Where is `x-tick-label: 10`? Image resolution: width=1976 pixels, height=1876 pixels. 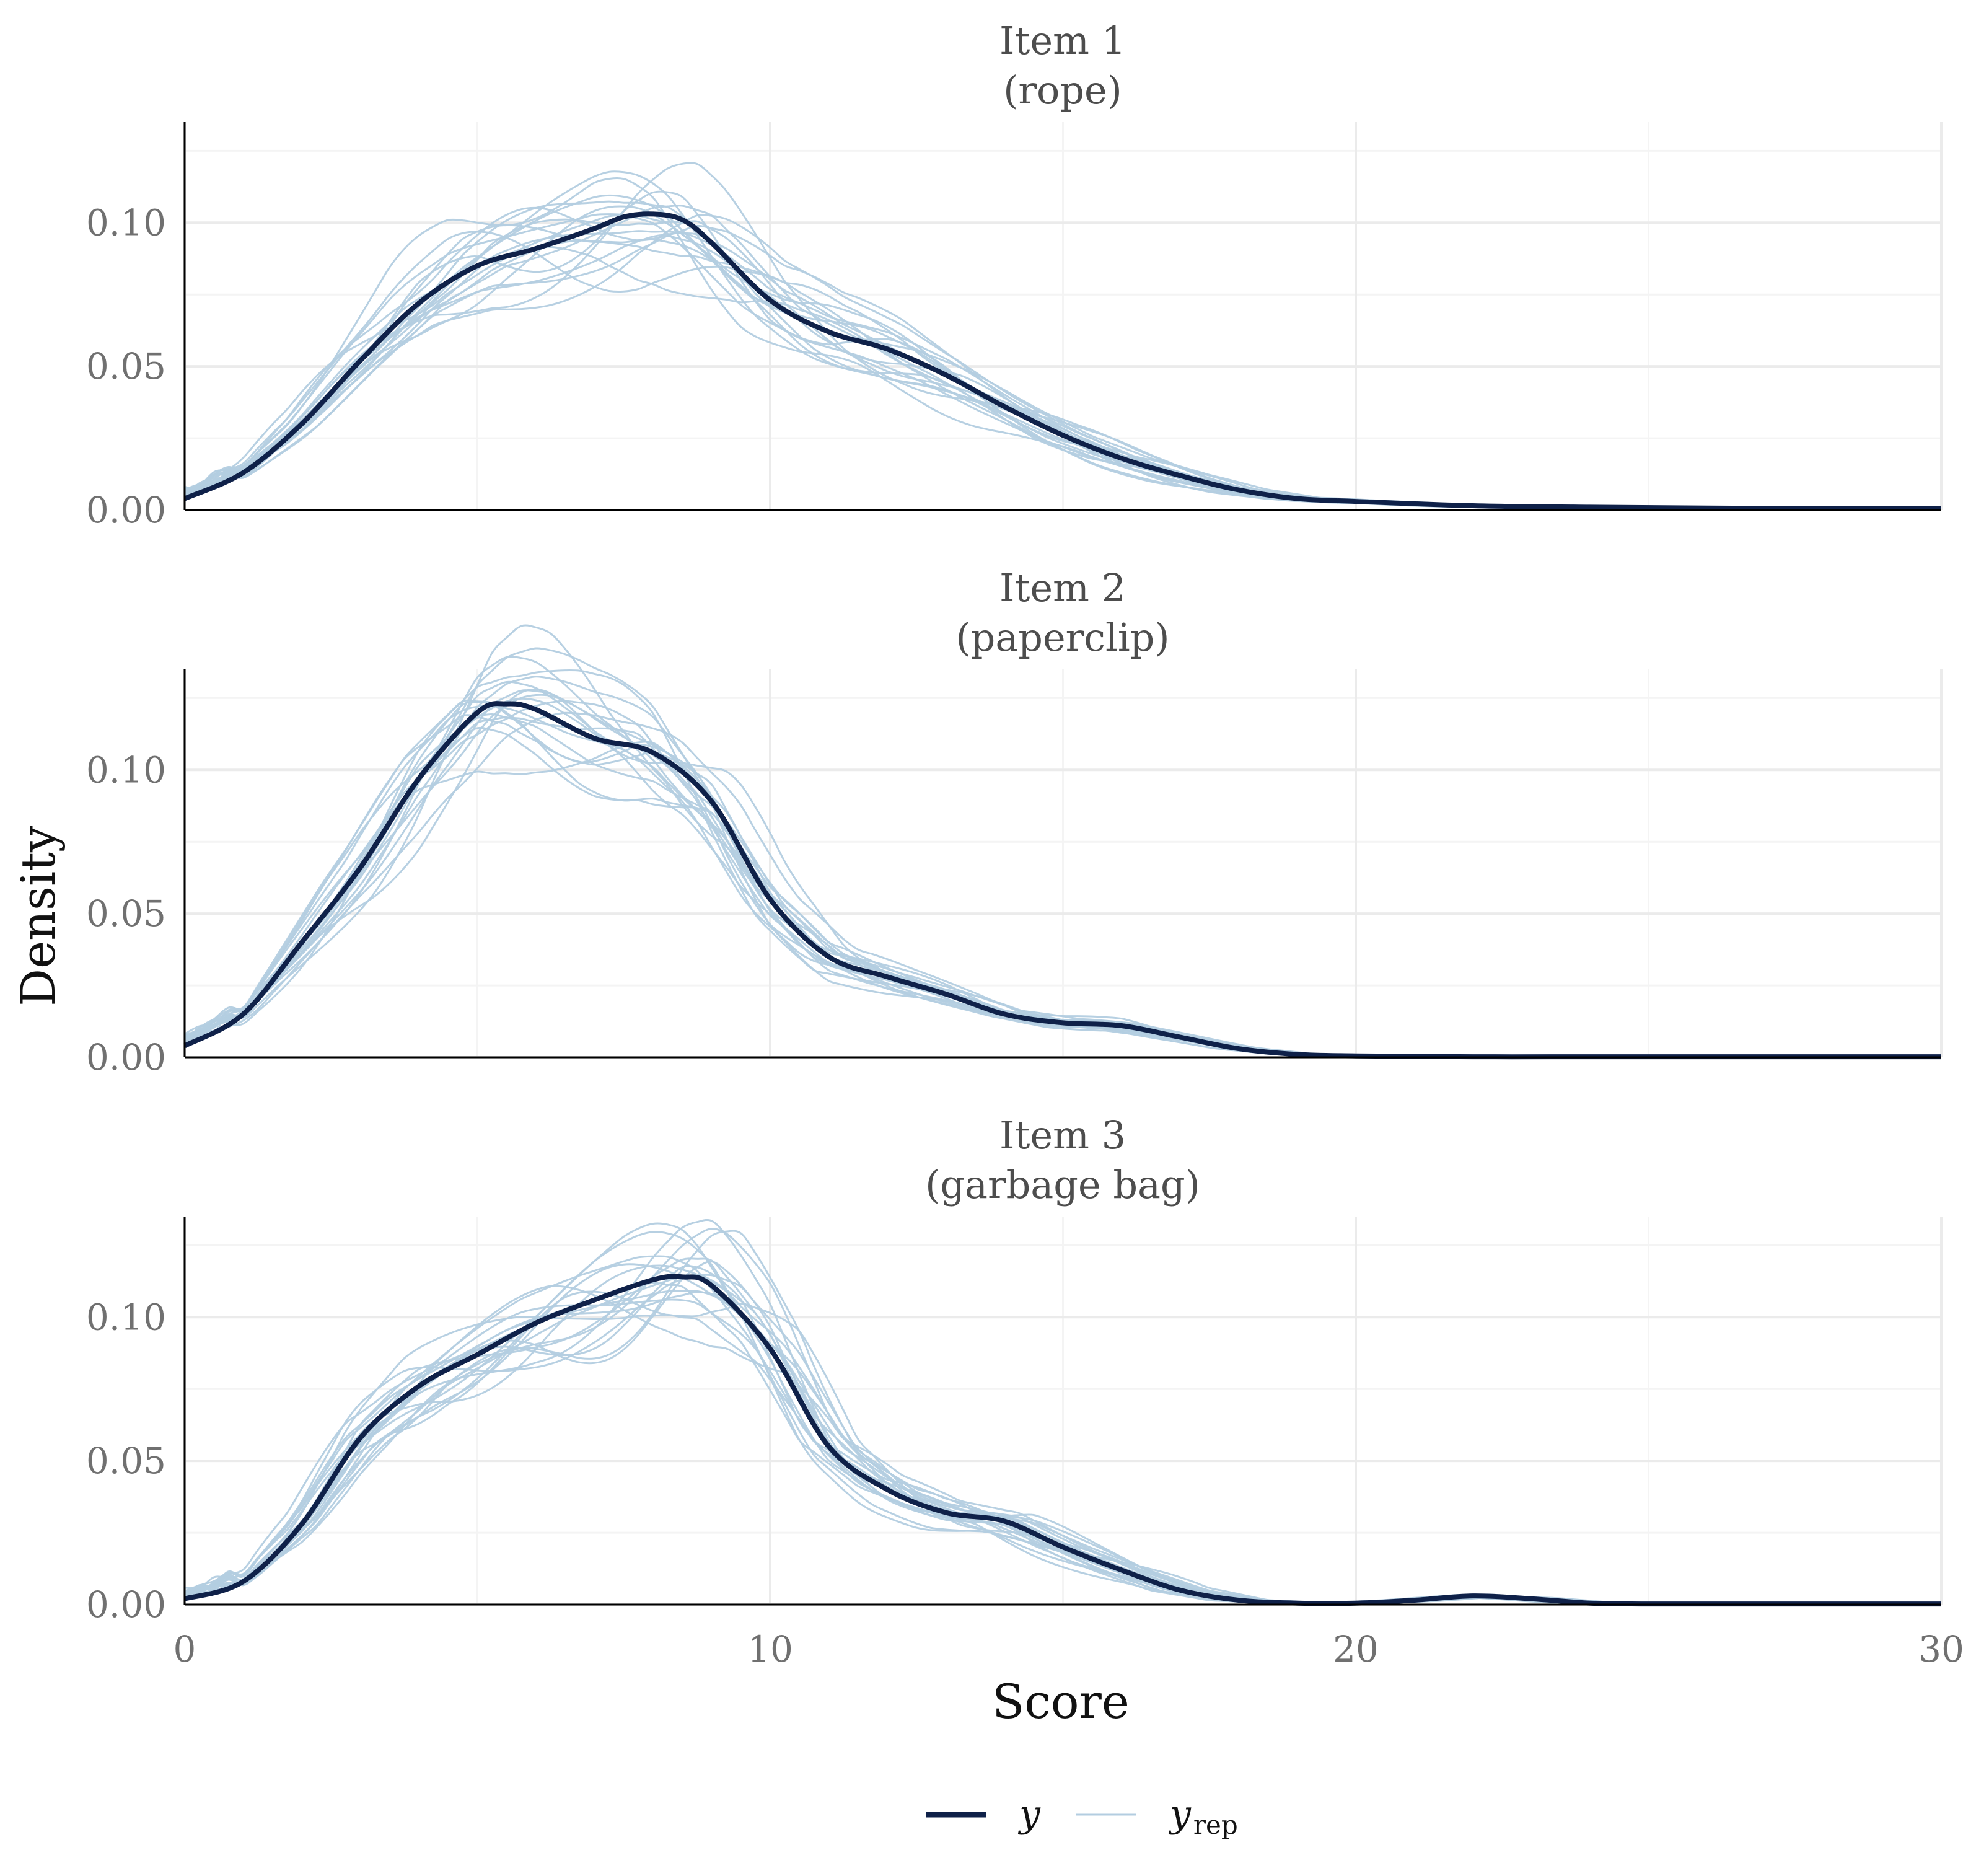
x-tick-label: 10 is located at coordinates (770, 1649).